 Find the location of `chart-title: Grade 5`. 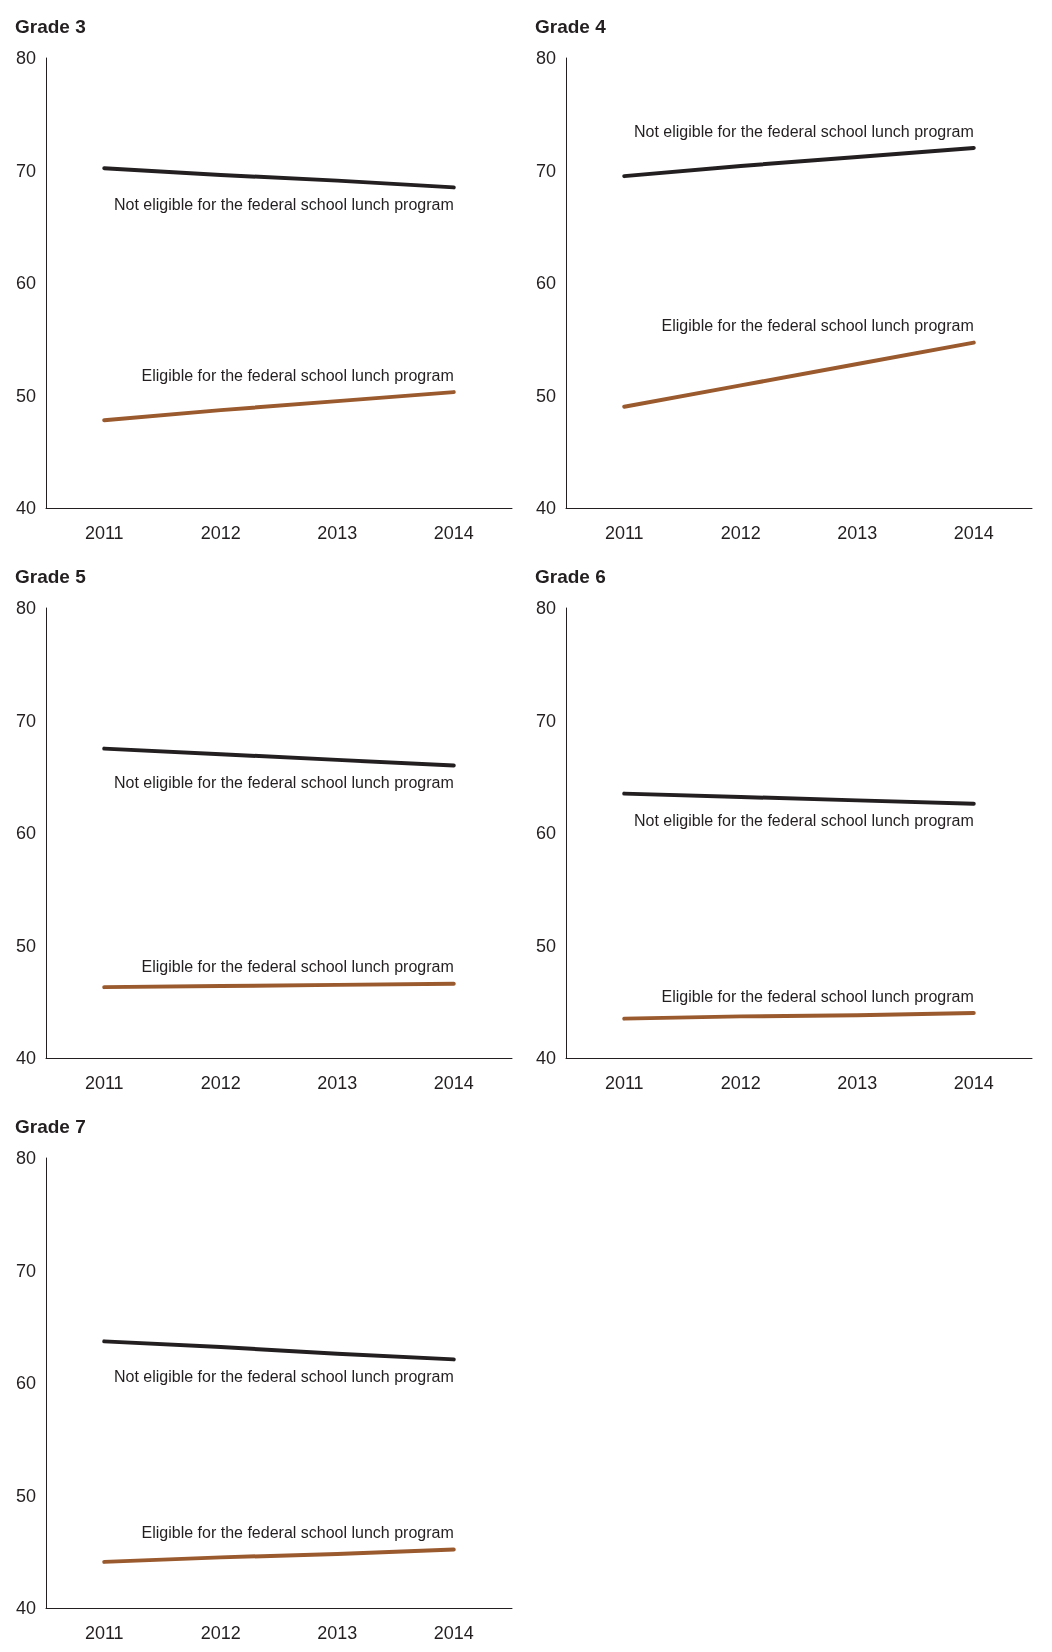

chart-title: Grade 5 is located at coordinates (51, 576).